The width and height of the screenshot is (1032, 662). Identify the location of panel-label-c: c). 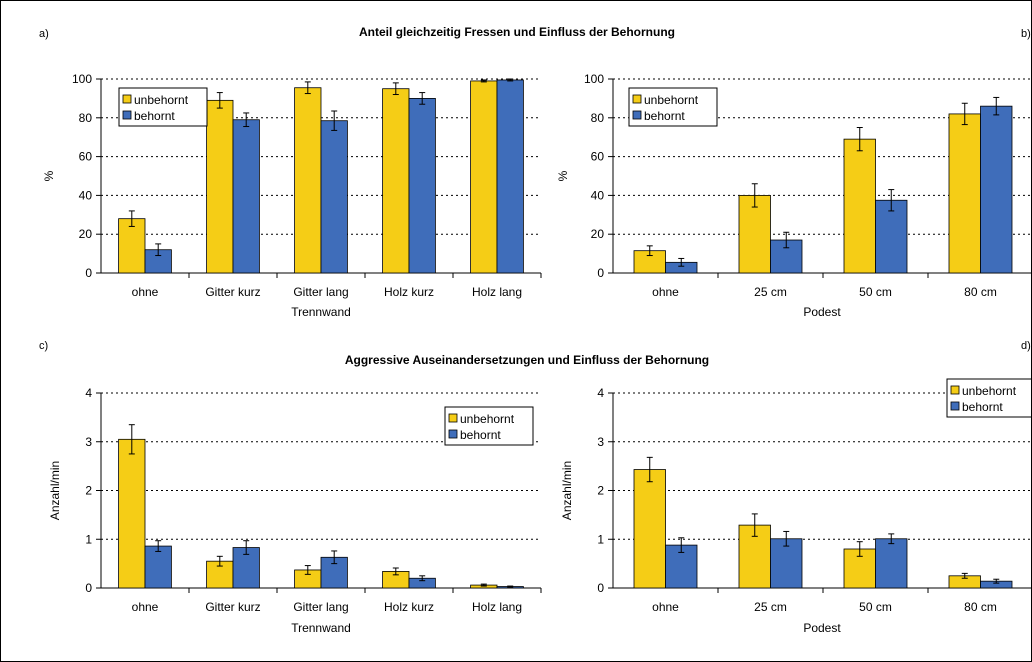
(43, 346).